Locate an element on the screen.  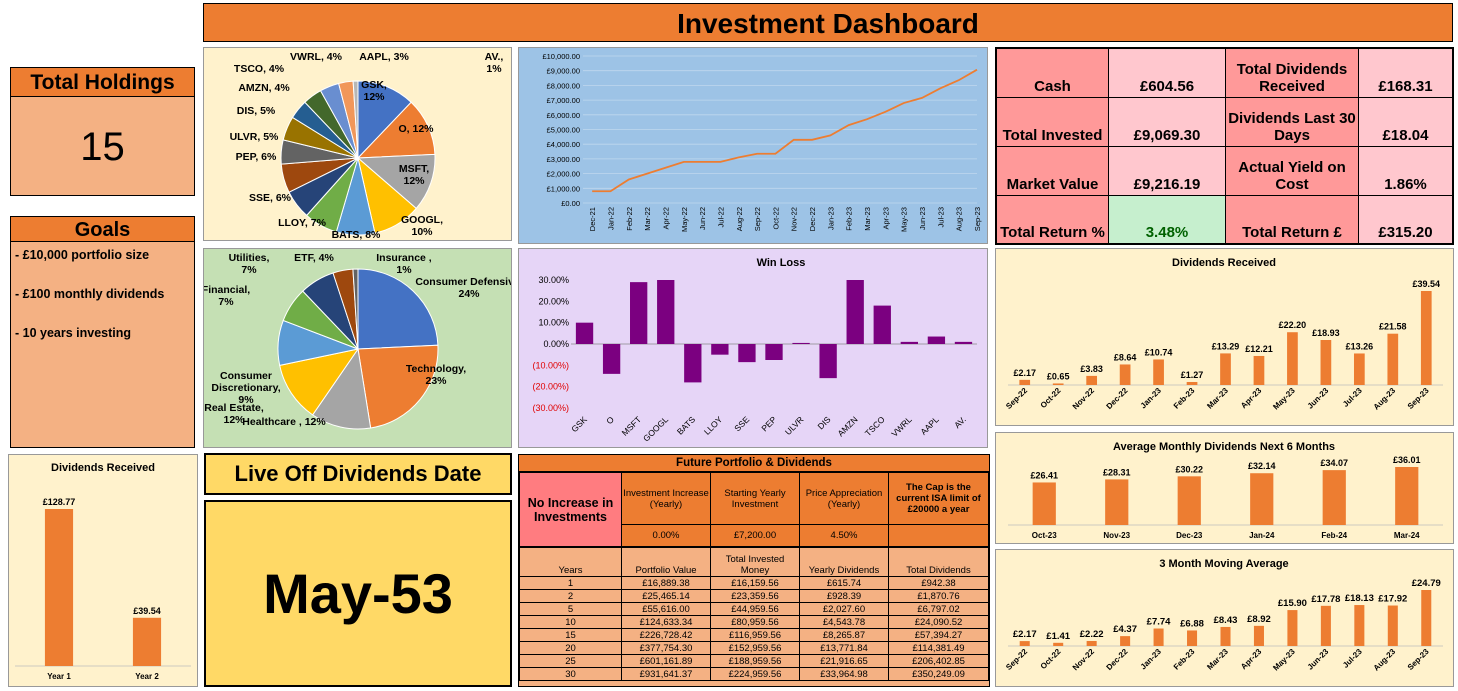
table-cell: £24,090.52 is located at coordinates (938, 622).